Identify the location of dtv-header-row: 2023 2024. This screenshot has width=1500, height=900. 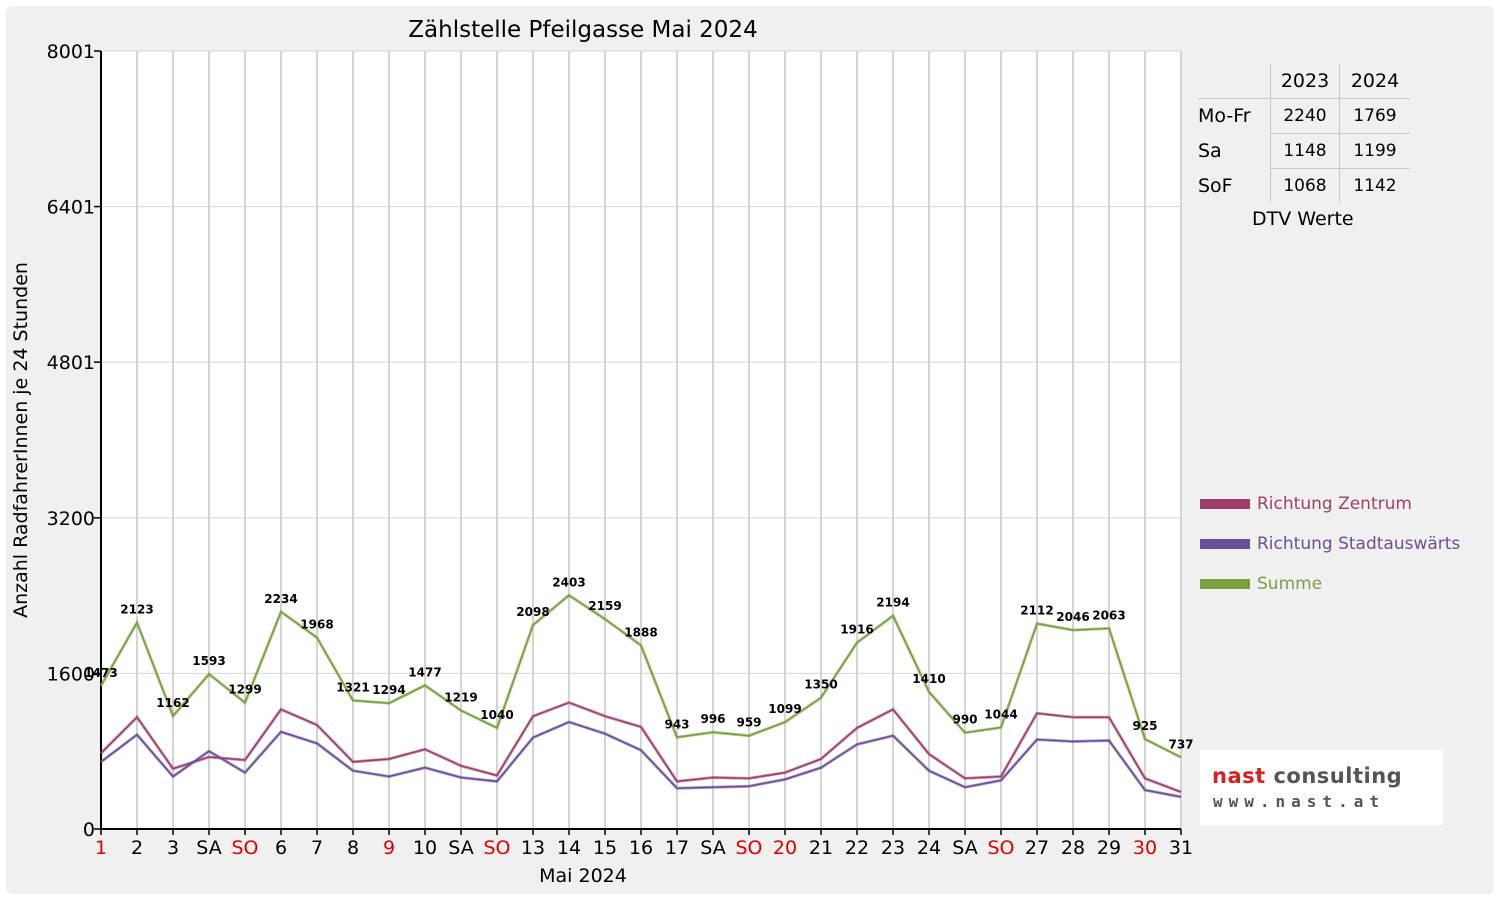
(1304, 81).